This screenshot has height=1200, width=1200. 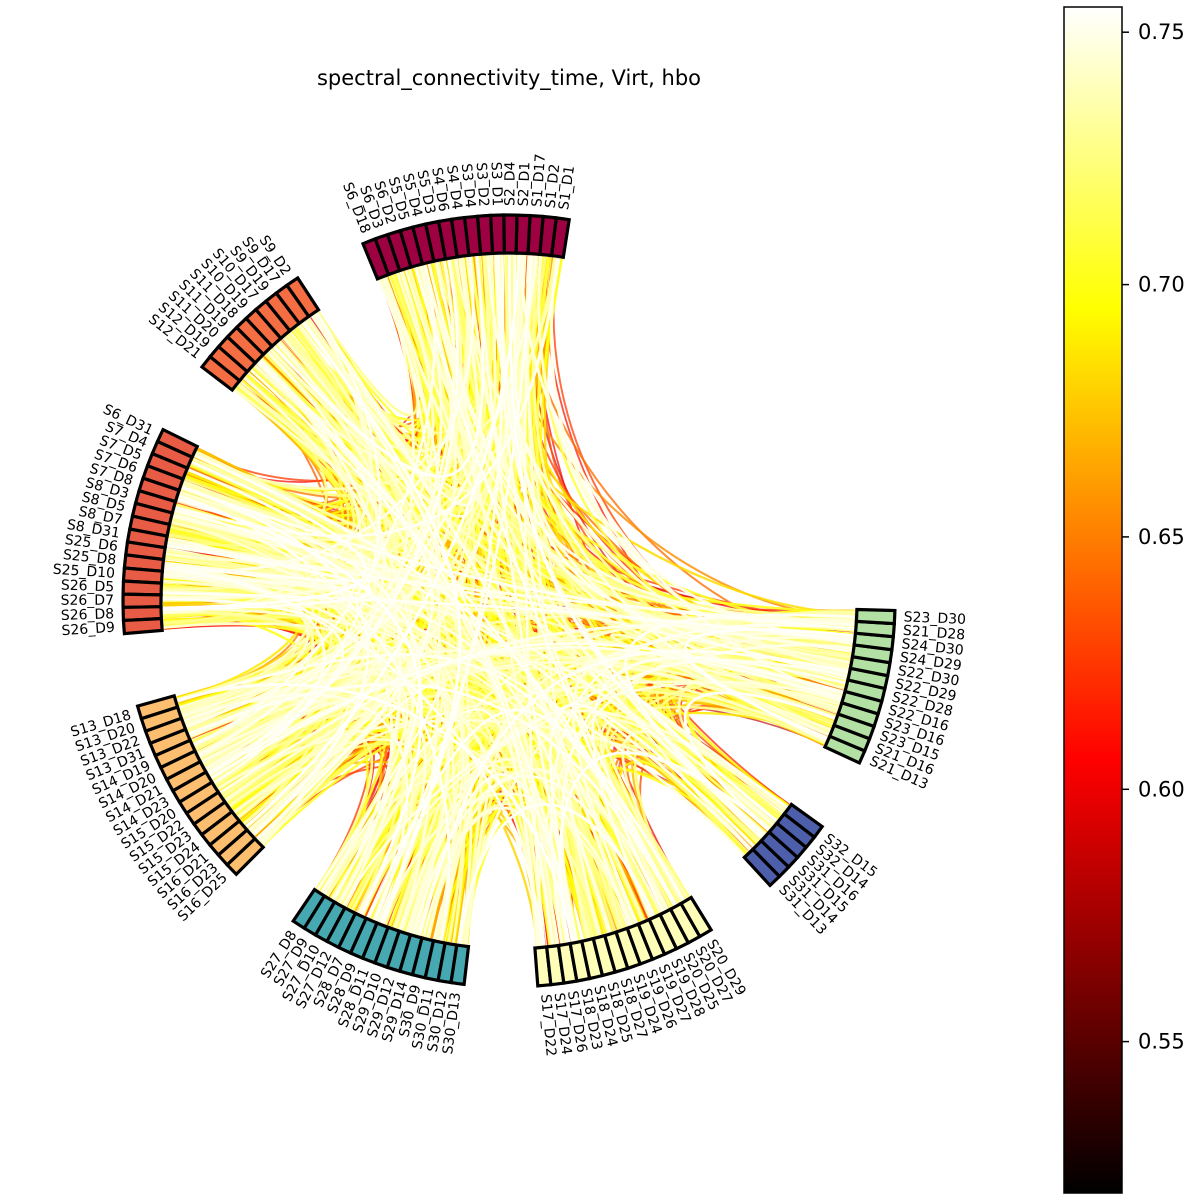 What do you see at coordinates (525, 184) in the screenshot?
I see `node-label: S2_D1` at bounding box center [525, 184].